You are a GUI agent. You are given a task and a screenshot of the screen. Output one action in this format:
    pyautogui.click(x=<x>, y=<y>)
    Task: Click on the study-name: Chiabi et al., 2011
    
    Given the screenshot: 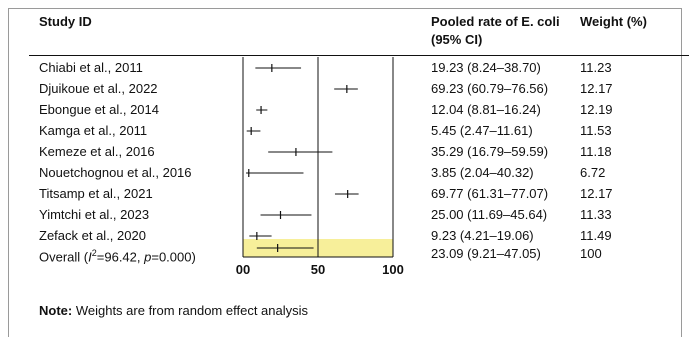 What is the action you would take?
    pyautogui.click(x=91, y=67)
    